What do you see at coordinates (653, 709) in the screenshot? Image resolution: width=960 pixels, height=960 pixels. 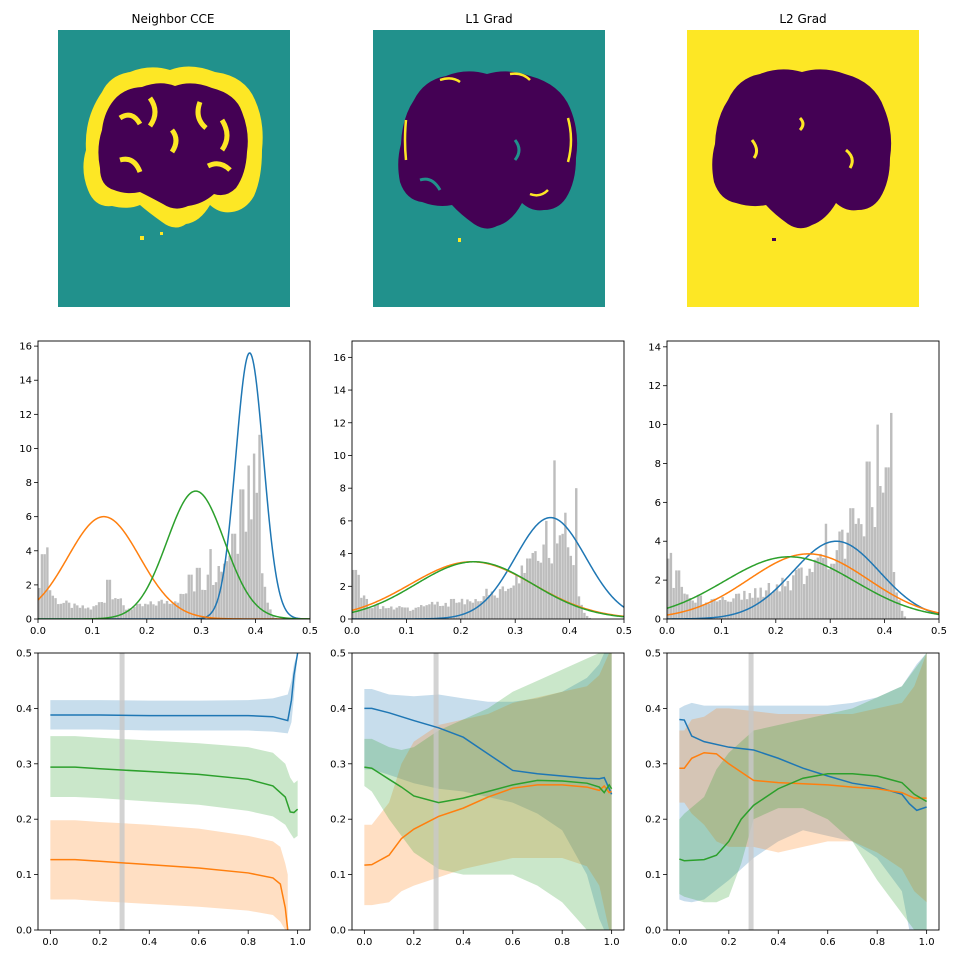 I see `y-tick-label: 0.4` at bounding box center [653, 709].